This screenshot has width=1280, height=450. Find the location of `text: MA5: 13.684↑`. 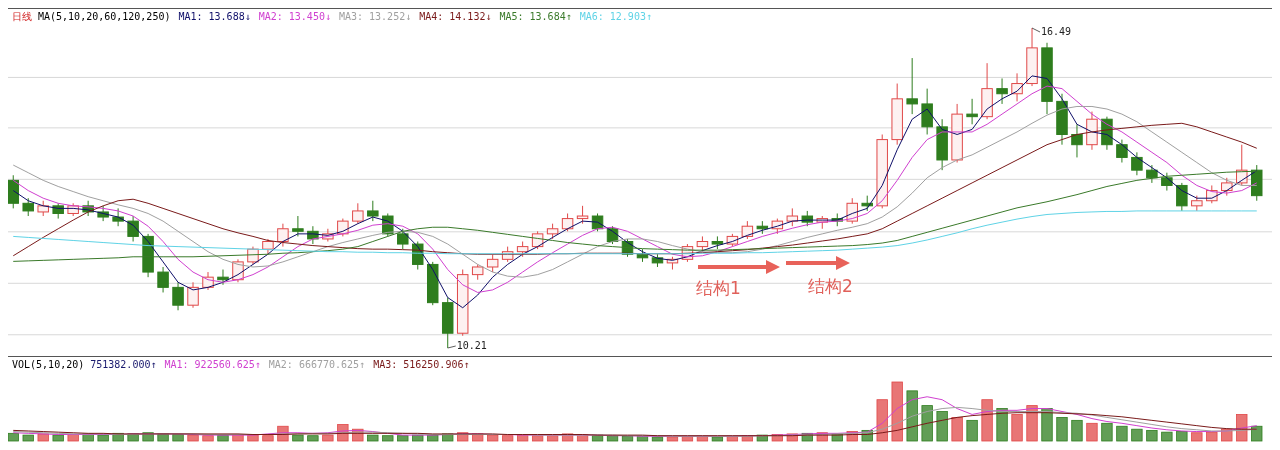

text: MA5: 13.684↑ is located at coordinates (535, 16).